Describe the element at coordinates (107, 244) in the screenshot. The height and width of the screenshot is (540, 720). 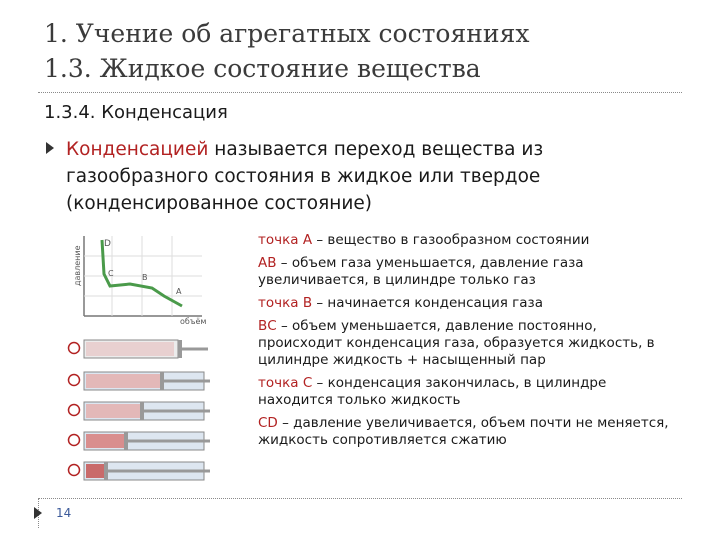
I see `point-d-label: D` at that location.